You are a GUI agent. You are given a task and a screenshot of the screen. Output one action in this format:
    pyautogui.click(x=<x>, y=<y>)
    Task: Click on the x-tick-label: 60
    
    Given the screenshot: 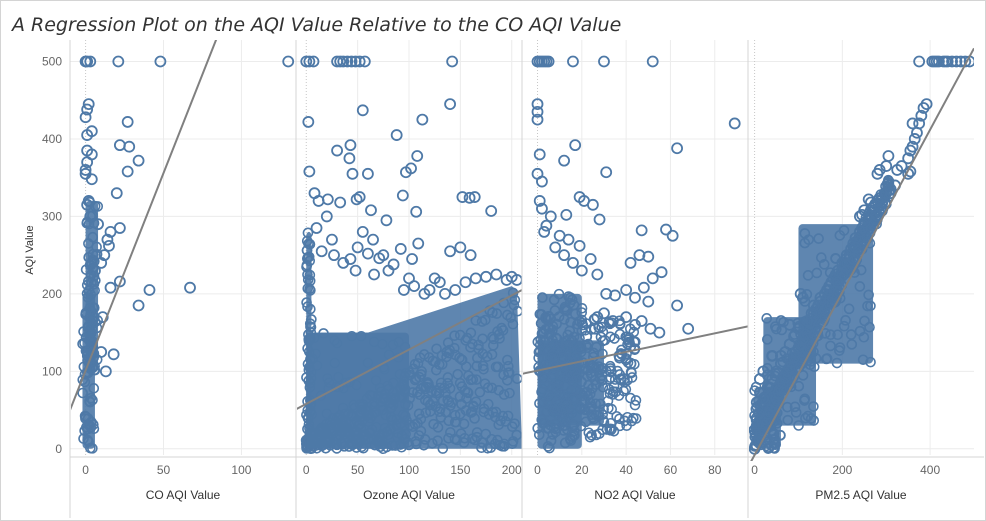 What is the action you would take?
    pyautogui.click(x=671, y=470)
    